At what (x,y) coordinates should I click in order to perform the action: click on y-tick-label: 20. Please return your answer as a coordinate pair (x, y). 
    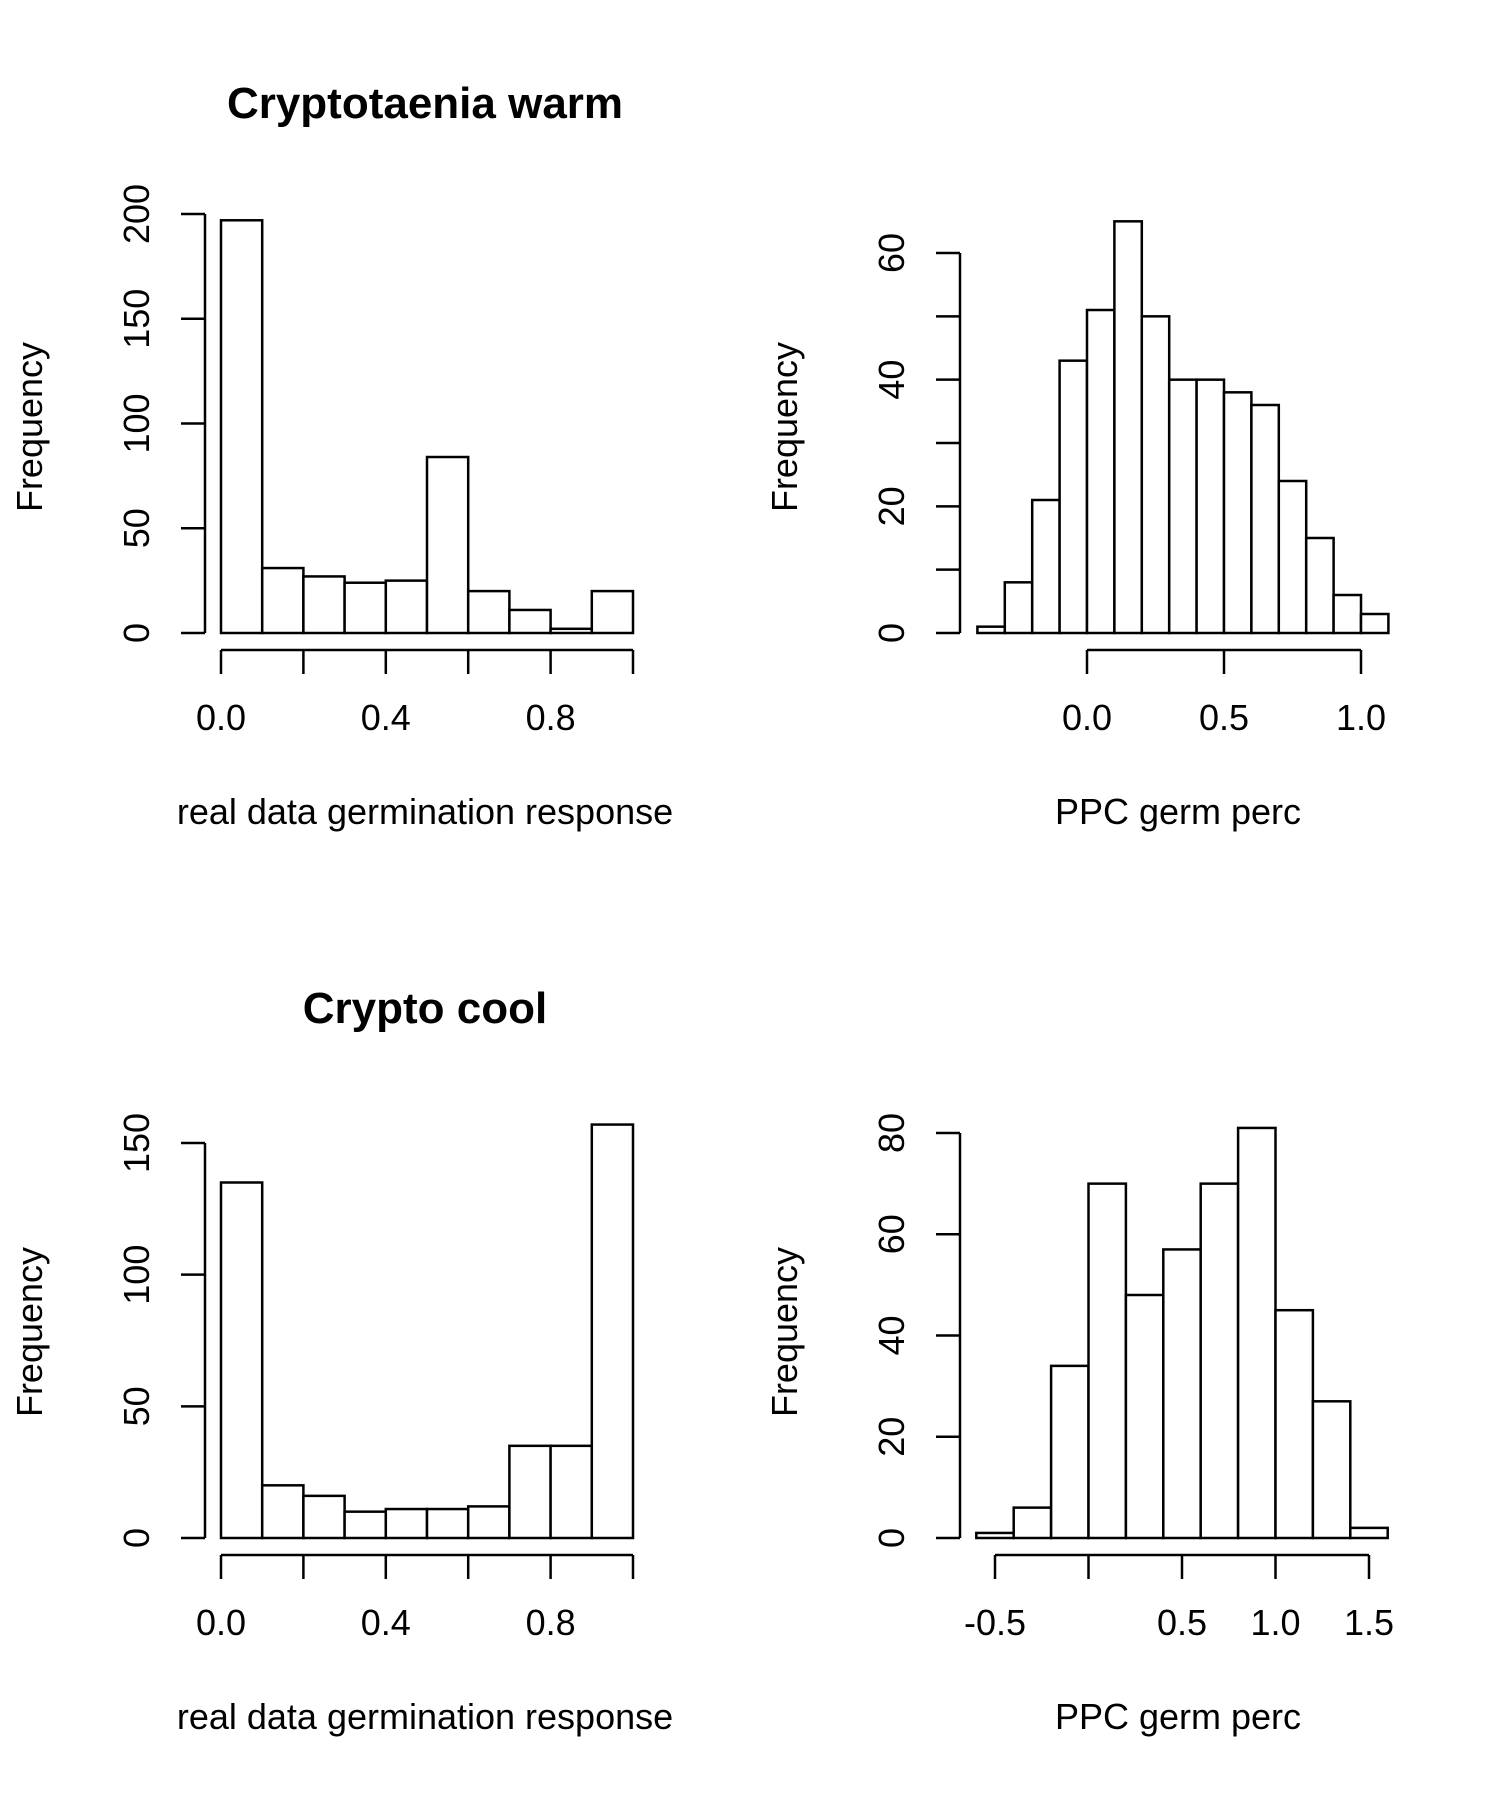
    Looking at the image, I should click on (891, 1437).